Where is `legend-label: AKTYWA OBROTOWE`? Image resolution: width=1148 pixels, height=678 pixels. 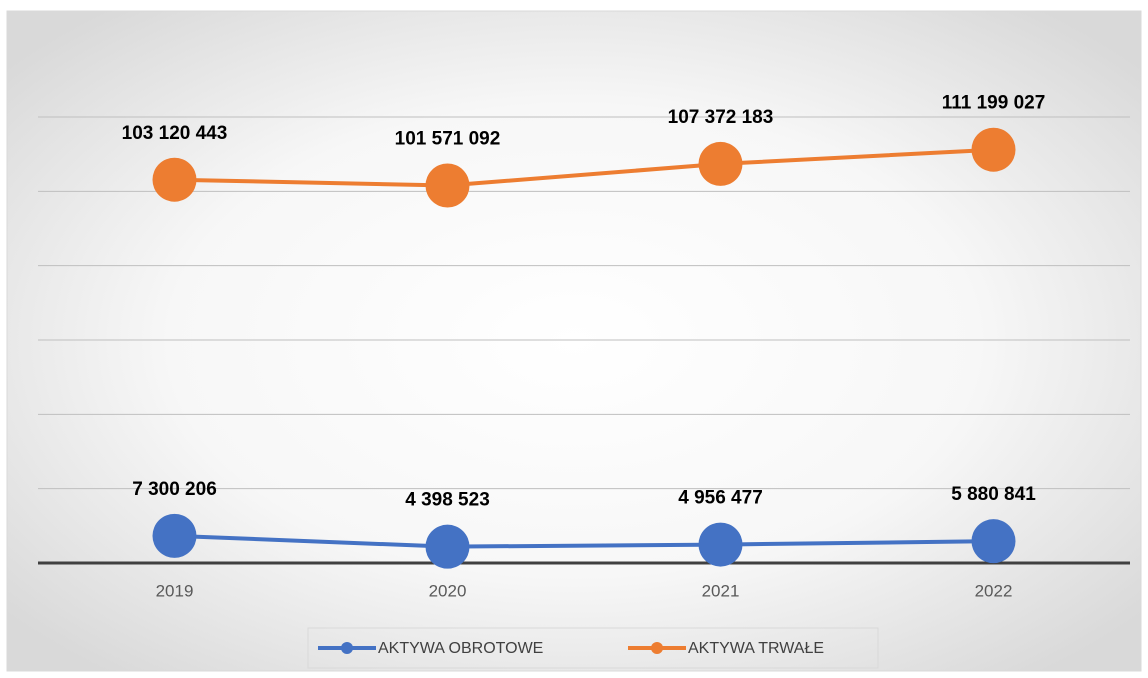
legend-label: AKTYWA OBROTOWE is located at coordinates (460, 648).